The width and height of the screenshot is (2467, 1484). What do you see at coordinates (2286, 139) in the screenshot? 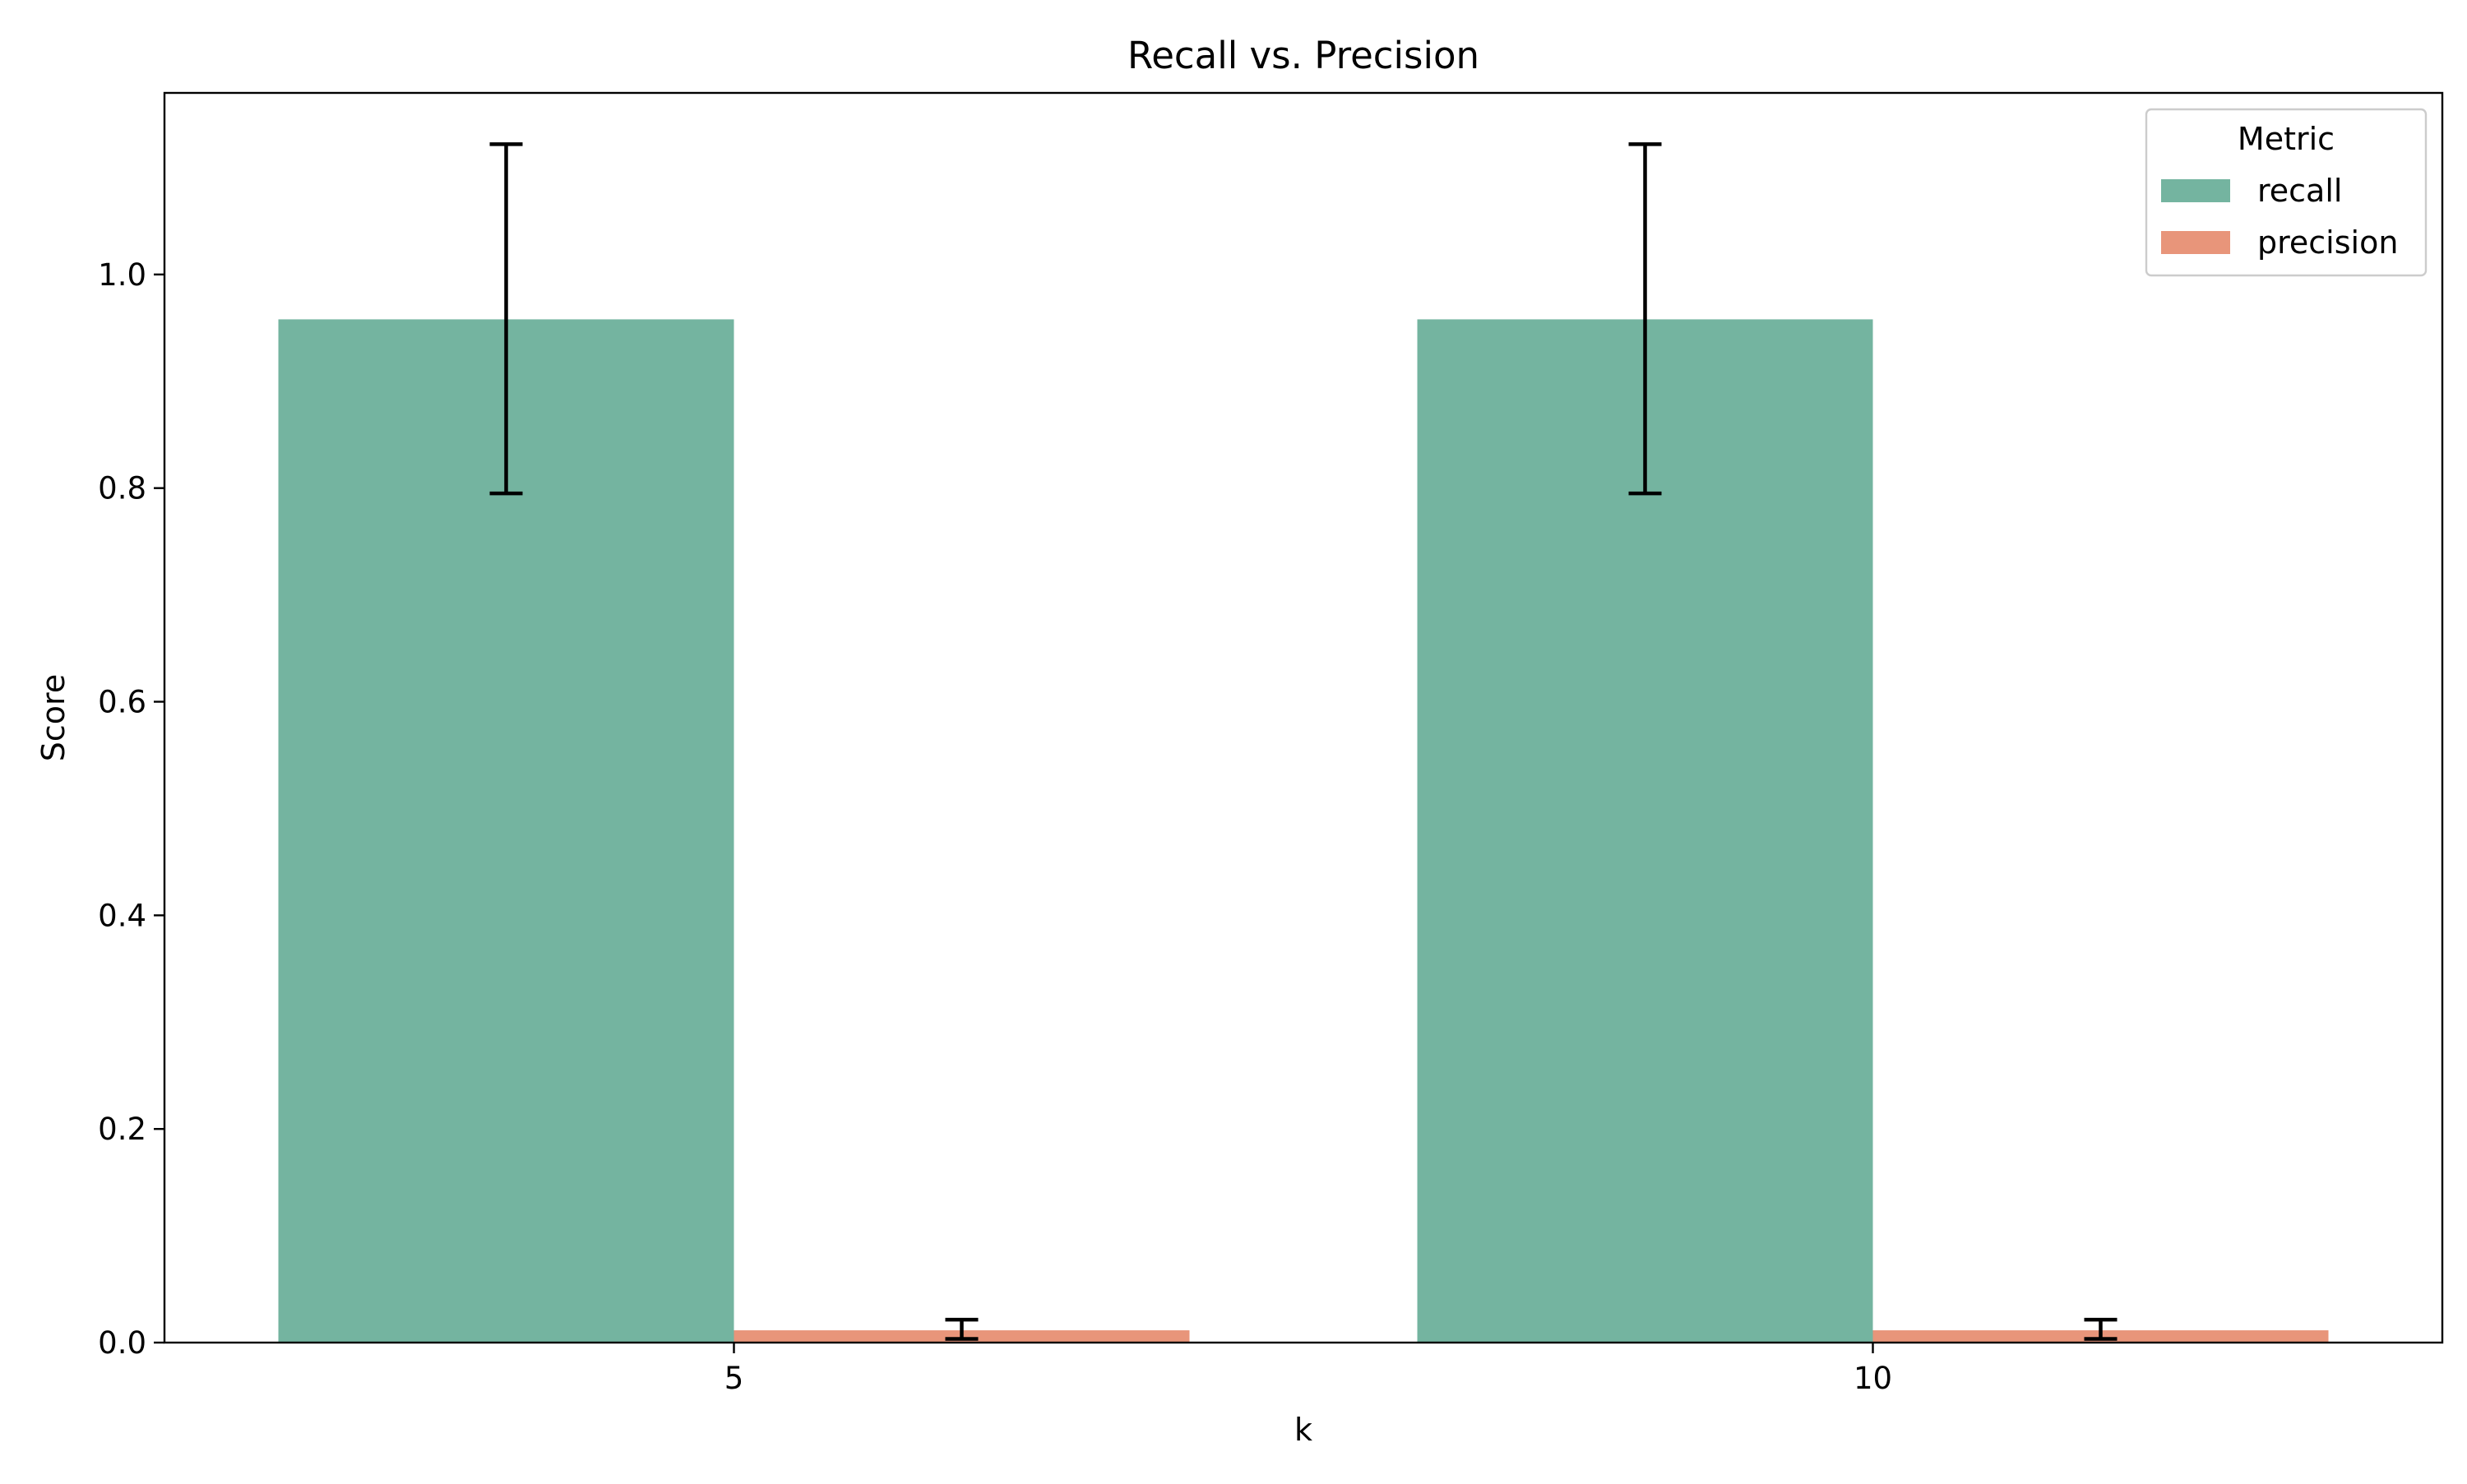
I see `legend-title: Metric` at bounding box center [2286, 139].